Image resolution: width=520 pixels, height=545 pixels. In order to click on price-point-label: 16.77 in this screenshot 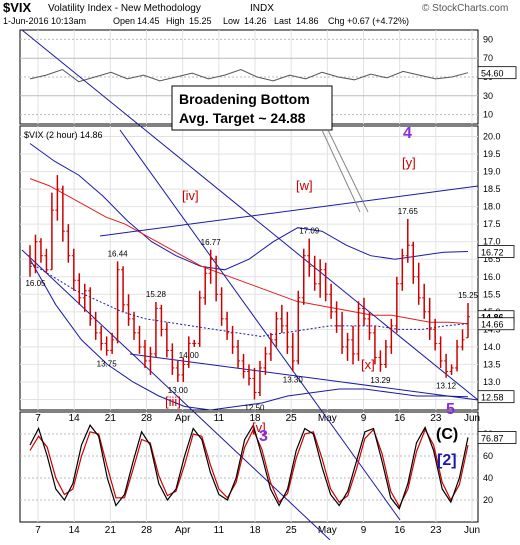, I will do `click(211, 242)`.